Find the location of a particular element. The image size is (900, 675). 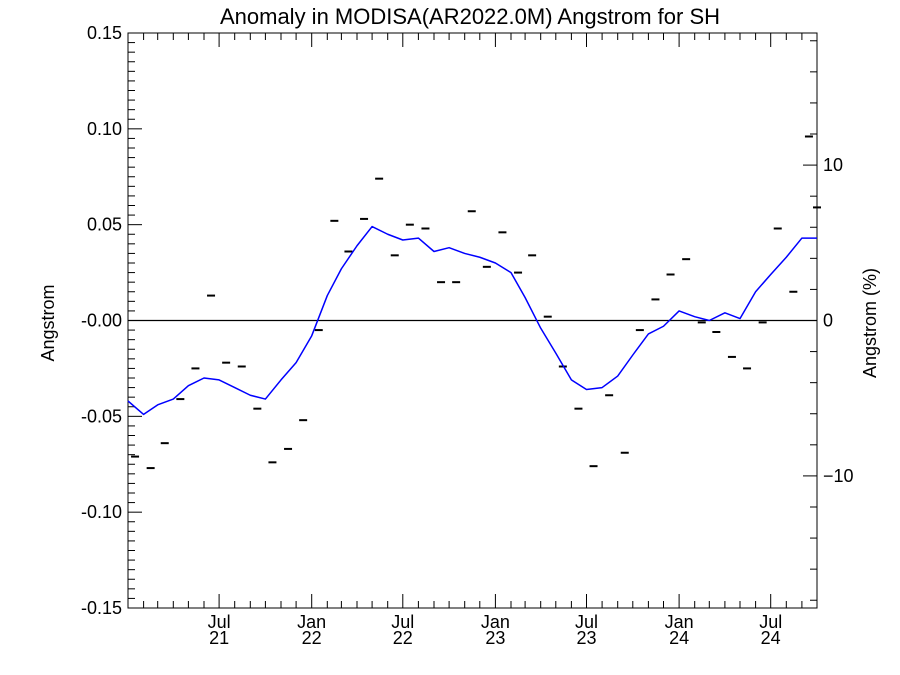

left-axis-tick-label: -0.10 is located at coordinates (101, 512).